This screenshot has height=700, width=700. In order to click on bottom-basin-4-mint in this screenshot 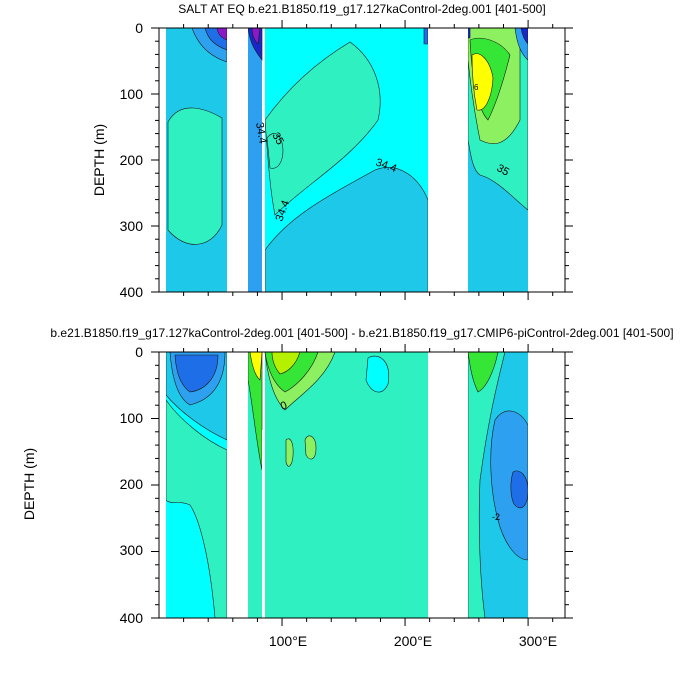, I will do `click(486, 485)`.